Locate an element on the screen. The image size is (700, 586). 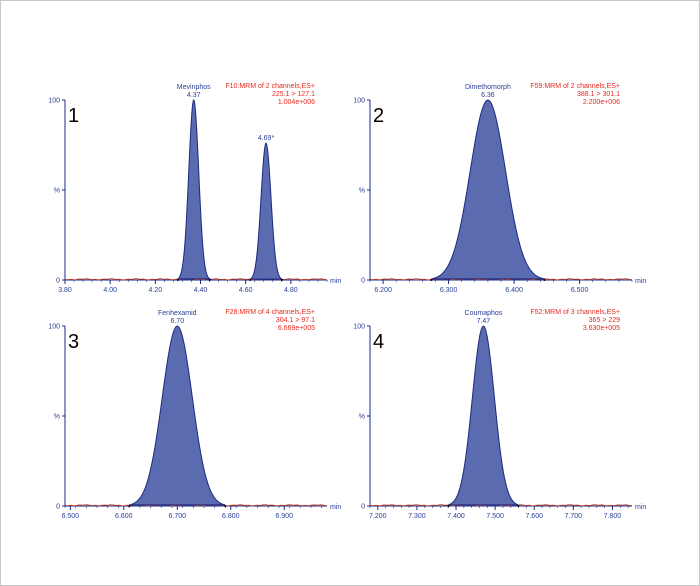
channel-header-line: 2.200e+006 is located at coordinates (601, 102).